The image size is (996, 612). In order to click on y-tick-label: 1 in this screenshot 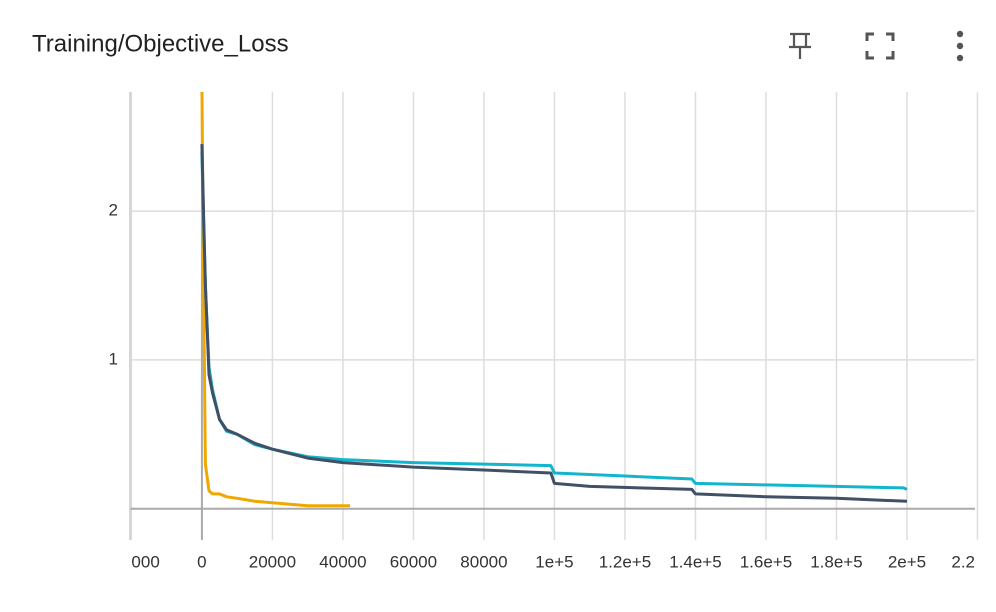, I will do `click(113, 358)`.